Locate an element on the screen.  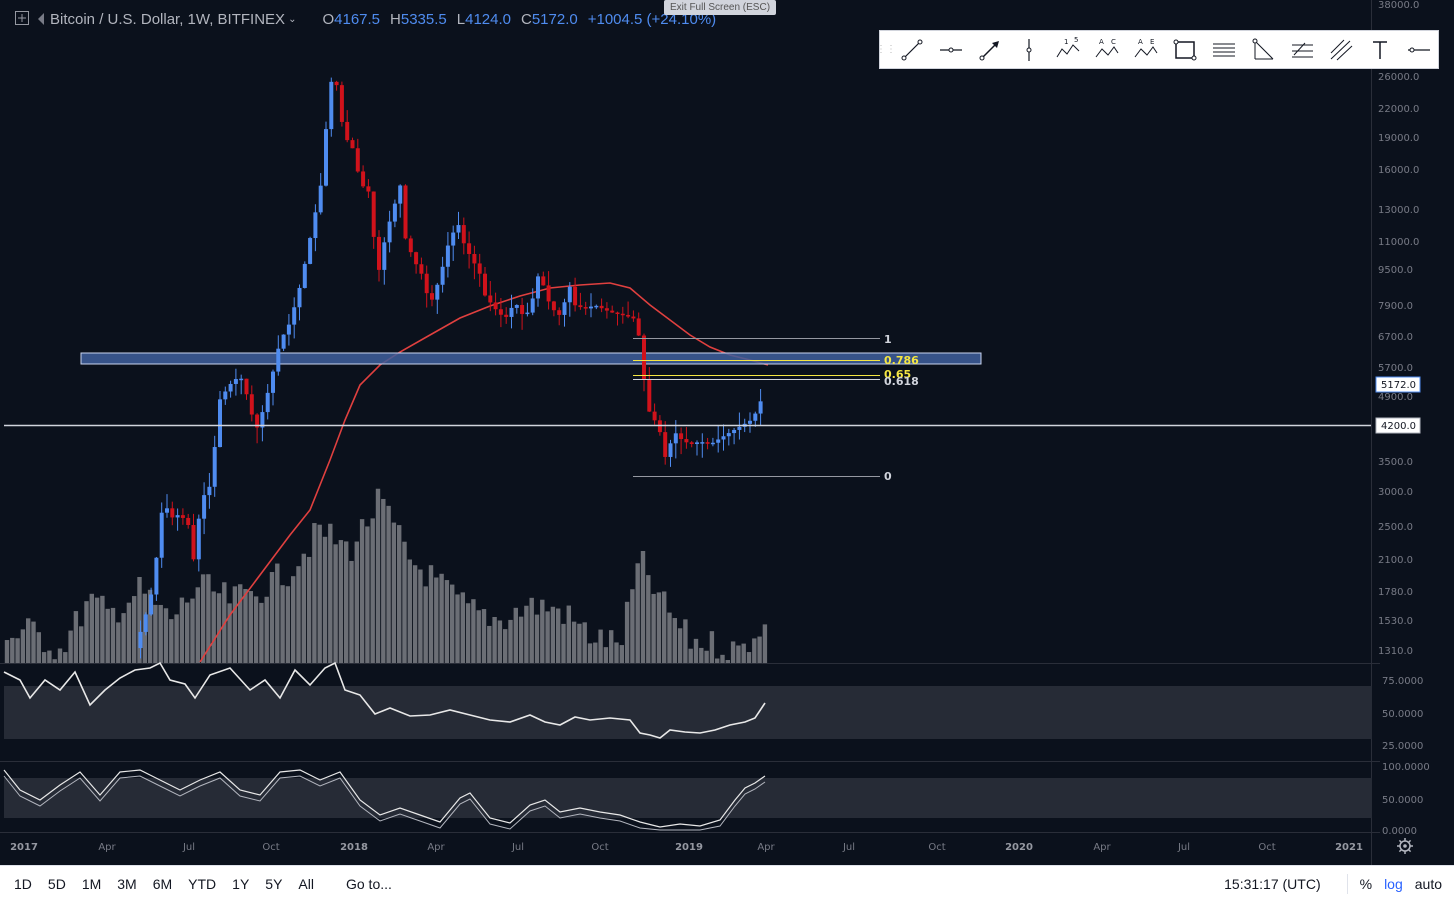
pitchfork-icon is located at coordinates (1340, 49).